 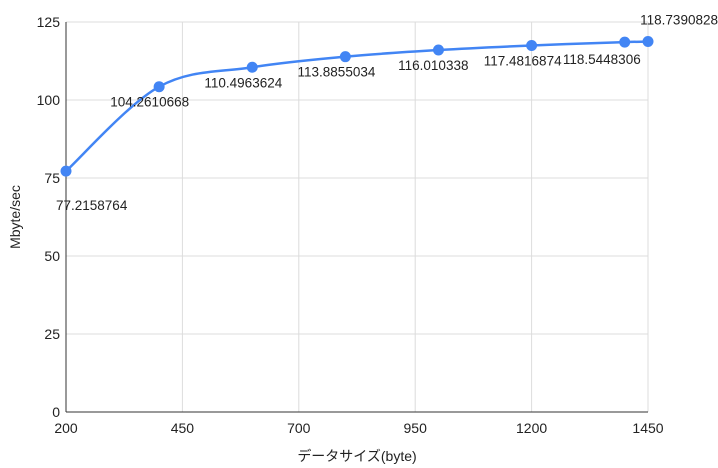 I want to click on x-tick-label: 1200, so click(x=531, y=428).